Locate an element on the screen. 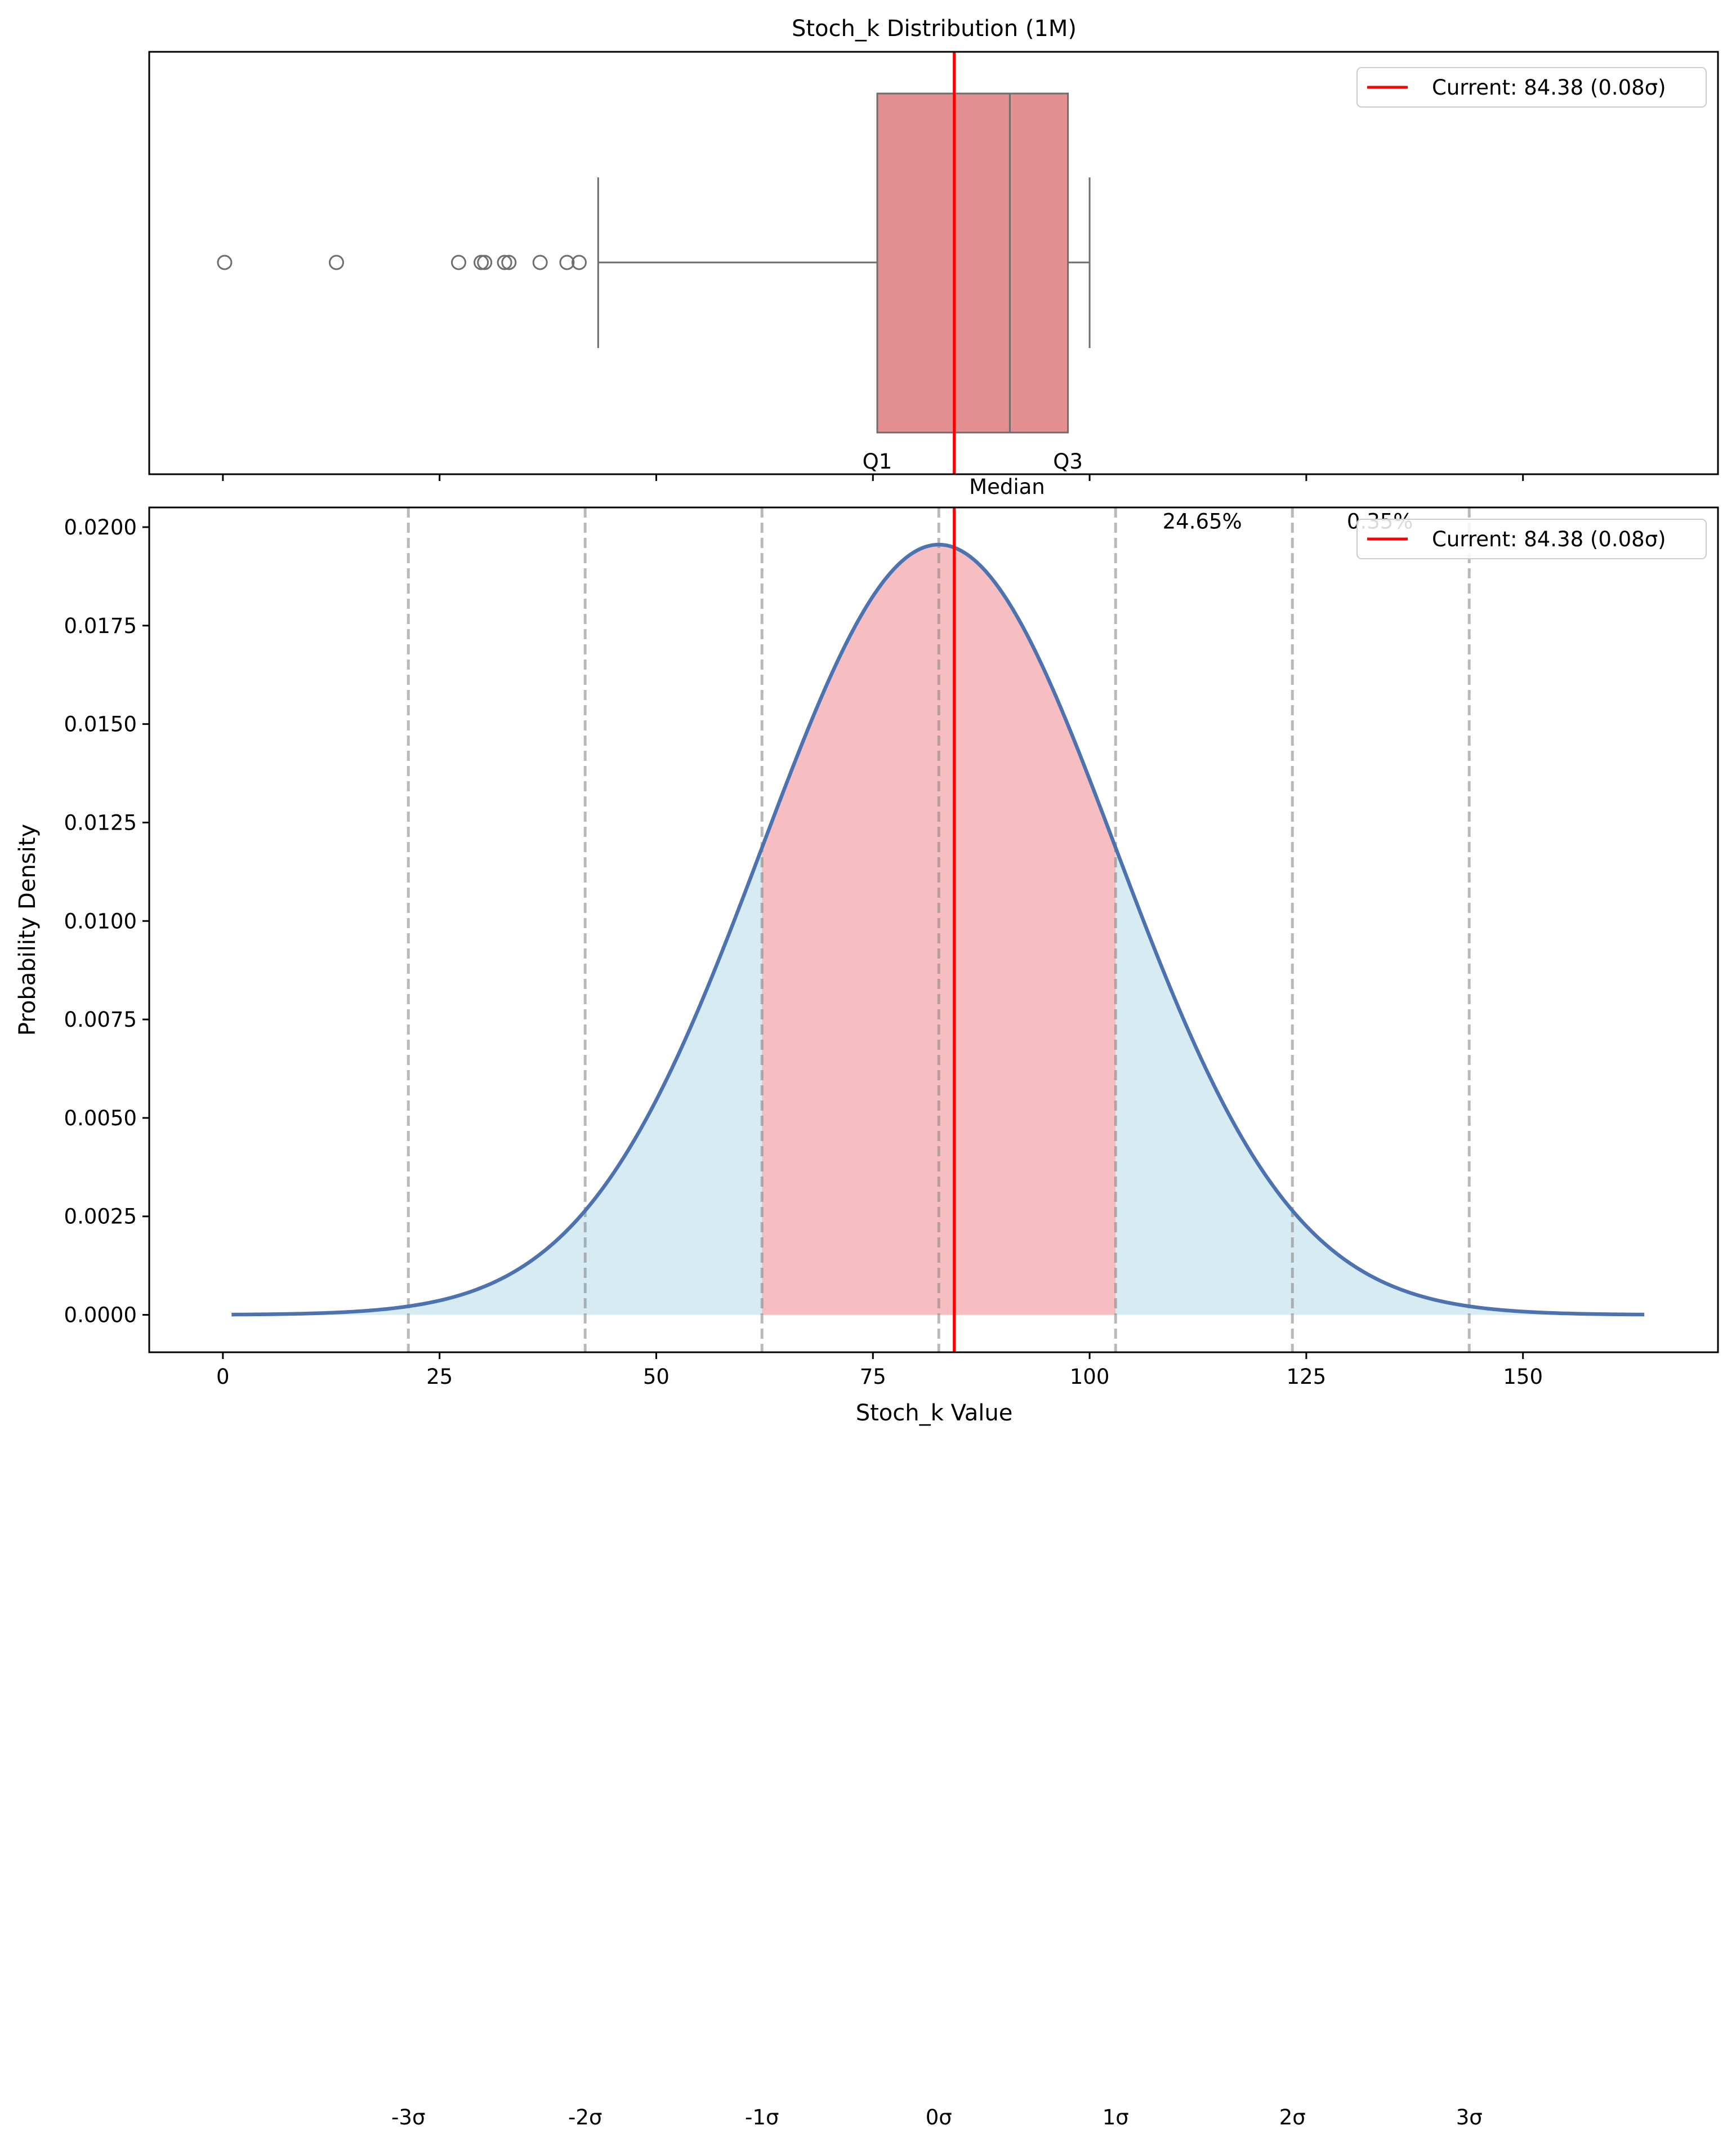  sigma-label-5: 2σ is located at coordinates (1292, 2117).